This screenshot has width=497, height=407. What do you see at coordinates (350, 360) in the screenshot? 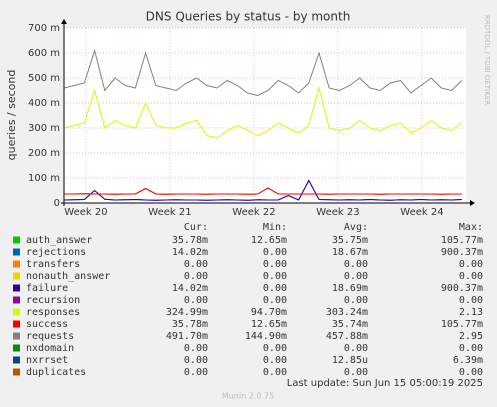
I see `legend-stat: 12.85u` at bounding box center [350, 360].